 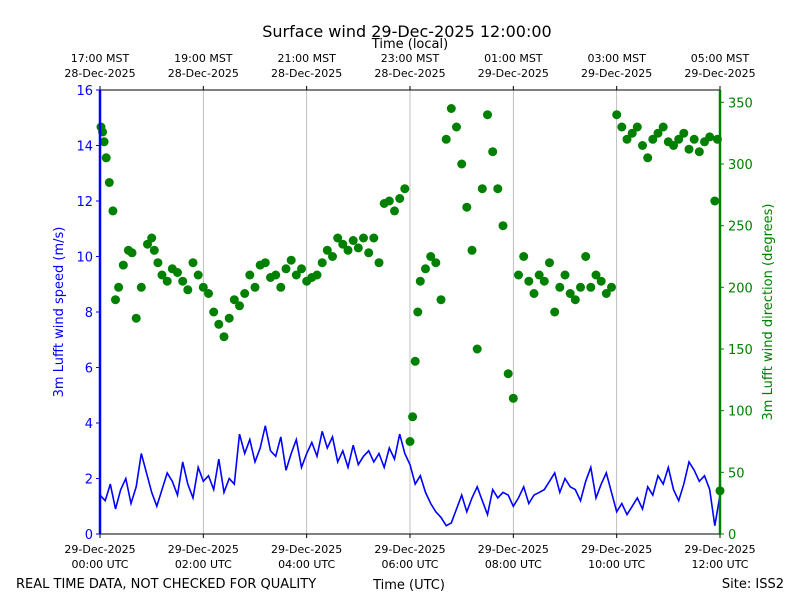 What do you see at coordinates (409, 564) in the screenshot?
I see `x-tick-time: 06:00 UTC` at bounding box center [409, 564].